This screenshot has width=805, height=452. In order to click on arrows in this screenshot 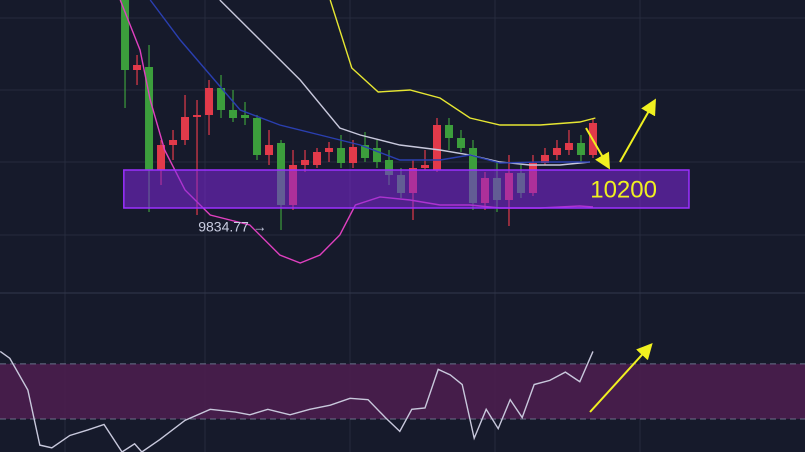, I will do `click(620, 255)`.